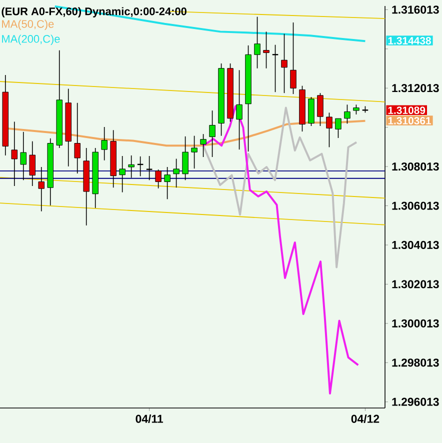  What do you see at coordinates (415, 245) in the screenshot?
I see `y-tick-label: 1.304013` at bounding box center [415, 245].